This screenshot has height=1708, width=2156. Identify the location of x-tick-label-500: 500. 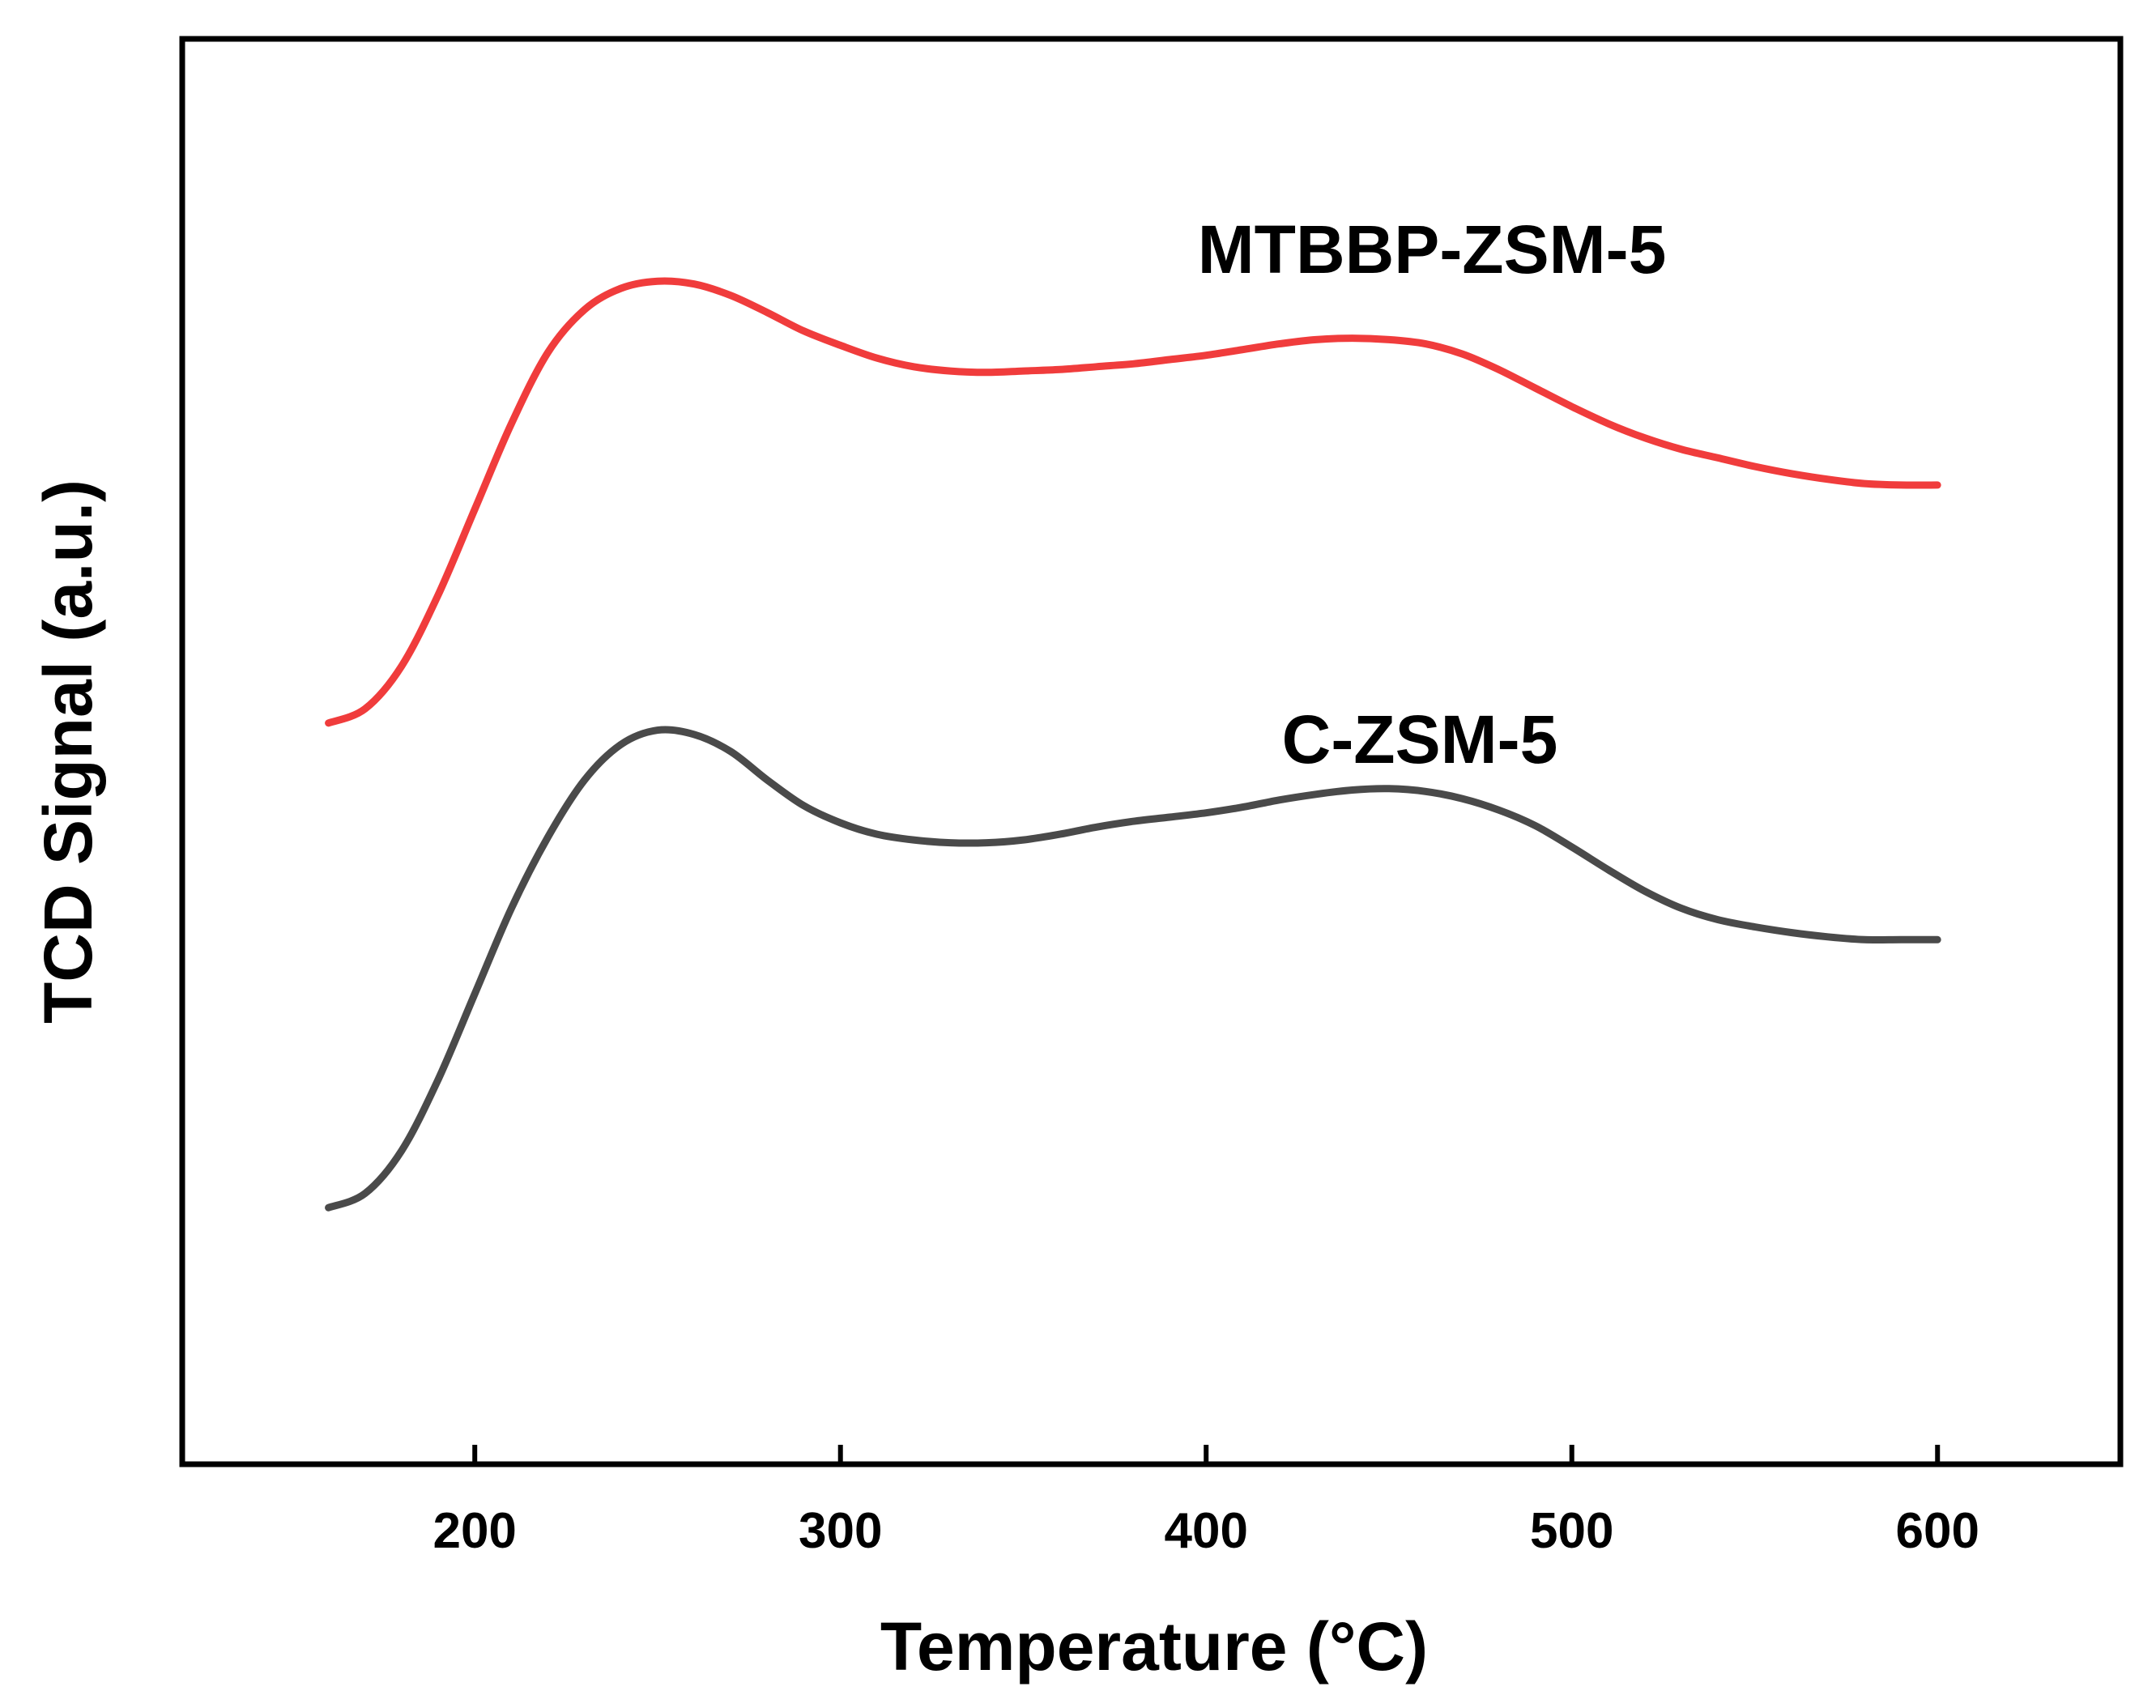
(1571, 1531).